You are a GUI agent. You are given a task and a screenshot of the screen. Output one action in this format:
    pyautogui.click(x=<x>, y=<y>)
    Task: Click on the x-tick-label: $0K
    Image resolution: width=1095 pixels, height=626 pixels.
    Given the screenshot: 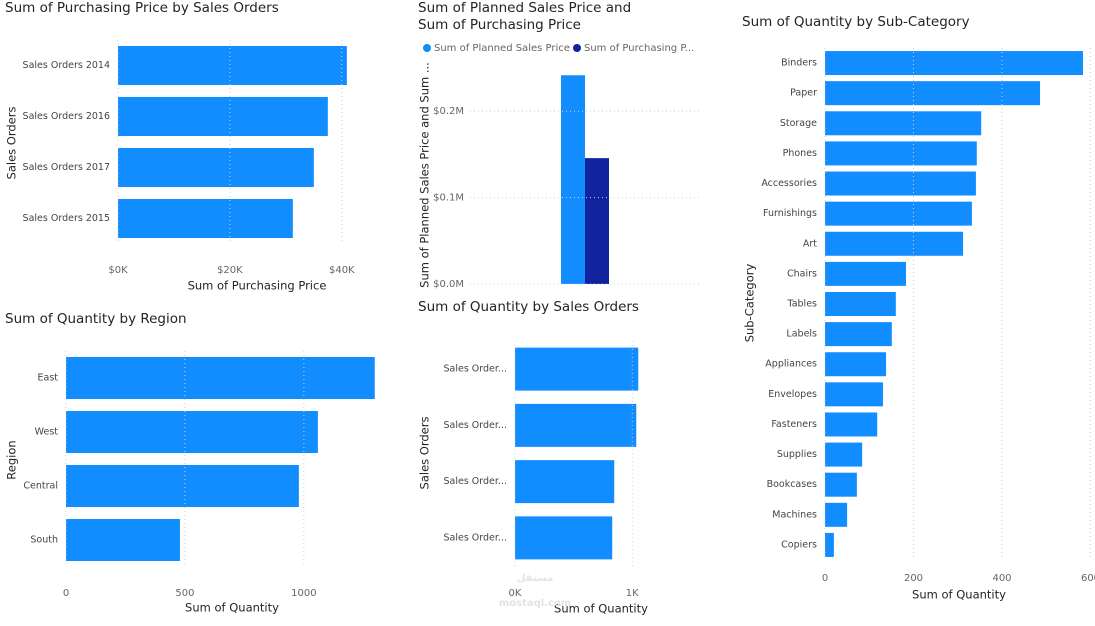 What is the action you would take?
    pyautogui.click(x=118, y=270)
    